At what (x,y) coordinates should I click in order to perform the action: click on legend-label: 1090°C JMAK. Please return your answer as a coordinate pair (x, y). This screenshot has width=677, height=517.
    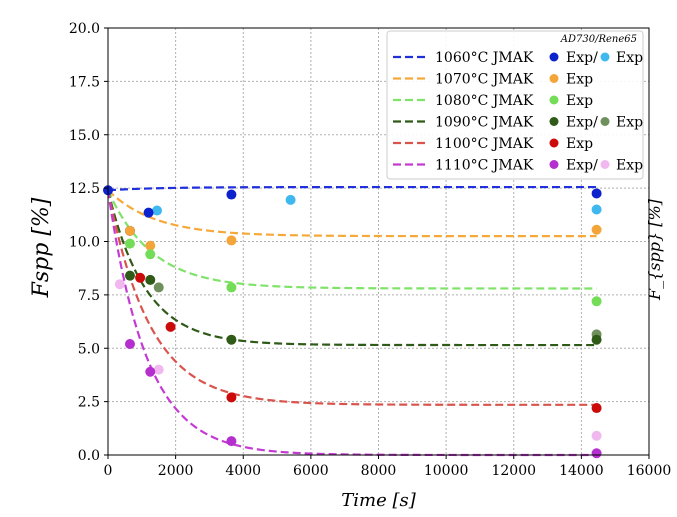
    Looking at the image, I should click on (484, 123).